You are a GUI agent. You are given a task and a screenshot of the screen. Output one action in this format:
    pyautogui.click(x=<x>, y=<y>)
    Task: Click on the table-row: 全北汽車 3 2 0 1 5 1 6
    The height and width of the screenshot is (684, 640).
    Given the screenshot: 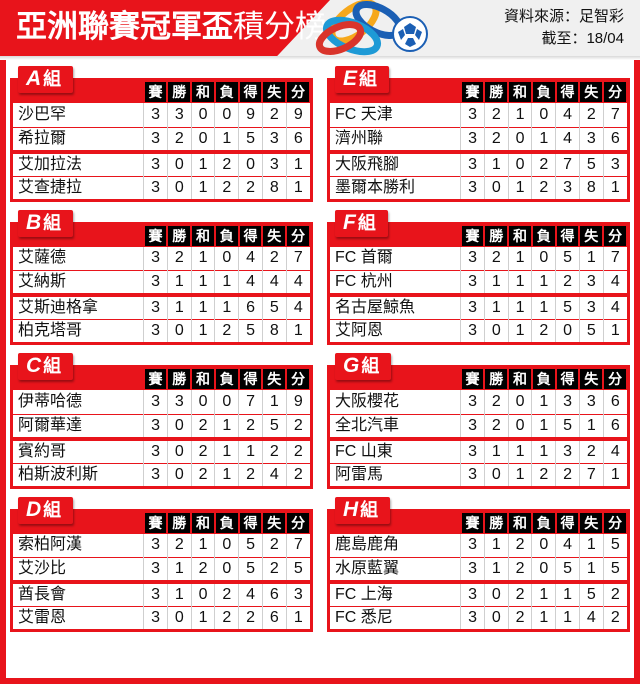 What is the action you would take?
    pyautogui.click(x=478, y=426)
    